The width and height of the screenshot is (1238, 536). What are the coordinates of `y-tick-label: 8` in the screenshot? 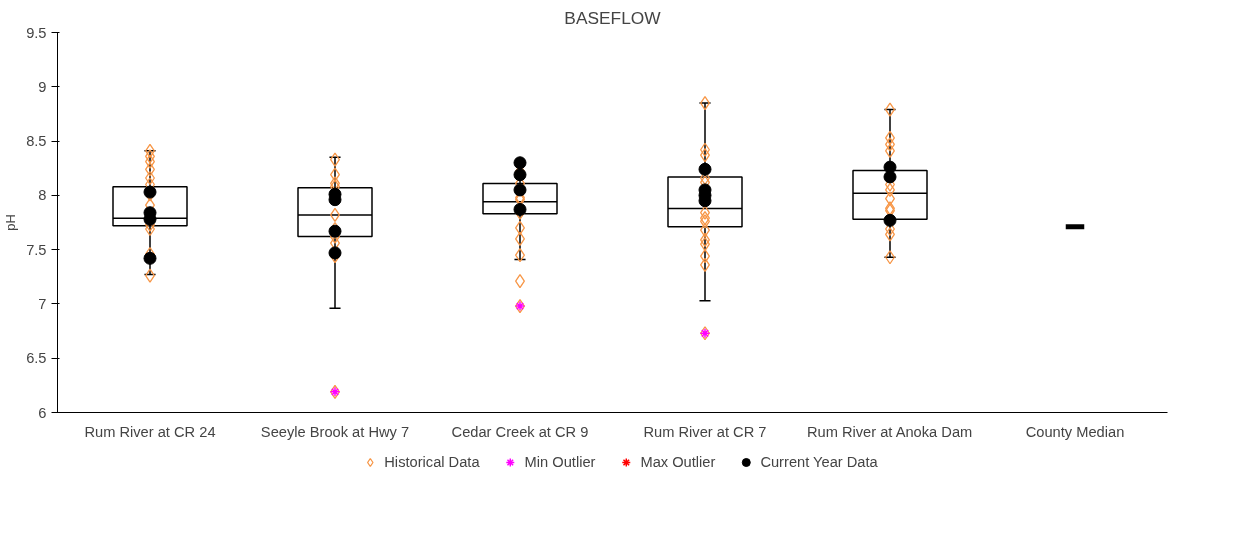 It's located at (42, 195).